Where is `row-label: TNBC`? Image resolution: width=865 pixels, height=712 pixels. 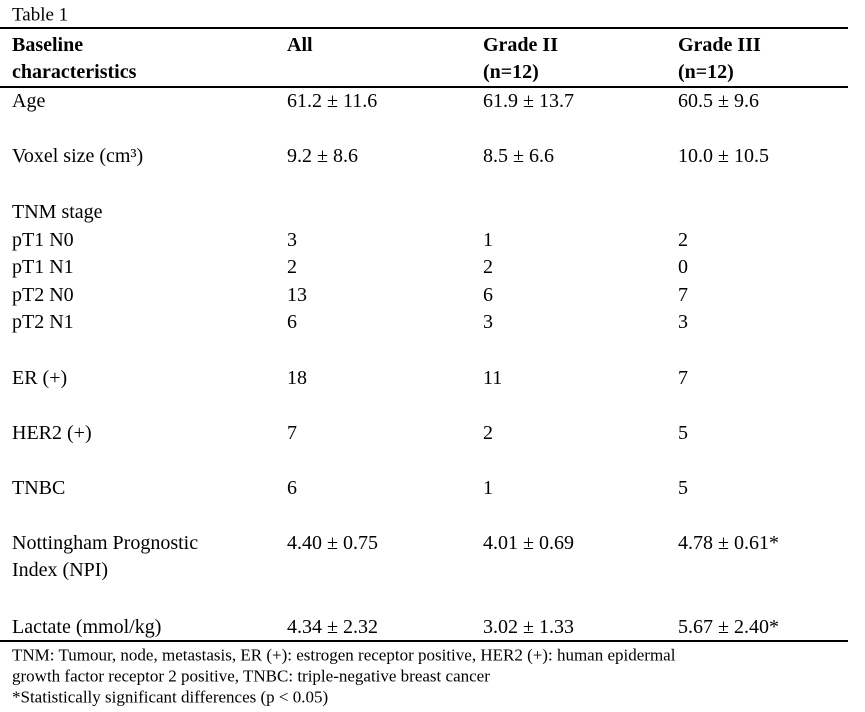
row-label: TNBC is located at coordinates (39, 488).